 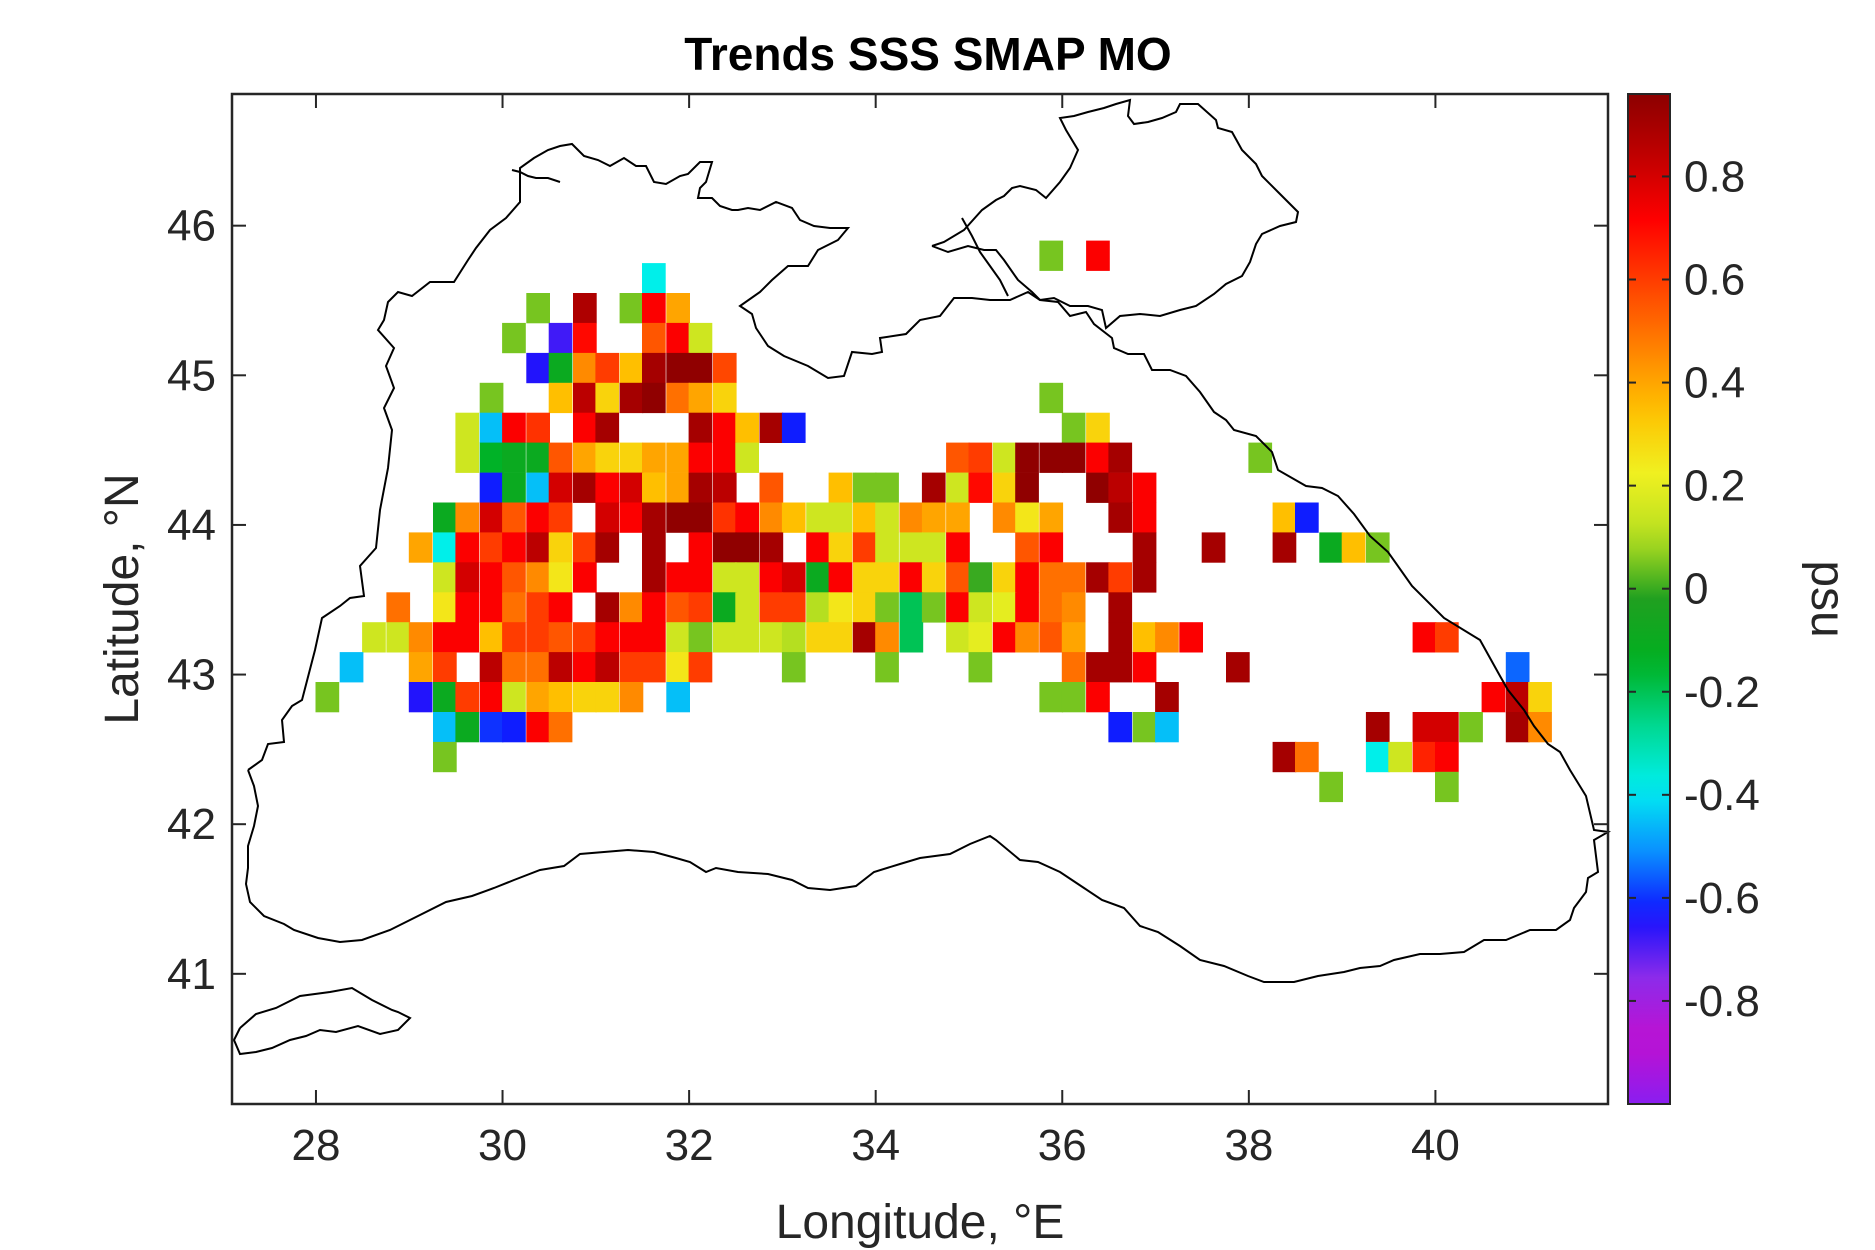 What do you see at coordinates (1714, 280) in the screenshot?
I see `colorbar-tick-label: 0.6` at bounding box center [1714, 280].